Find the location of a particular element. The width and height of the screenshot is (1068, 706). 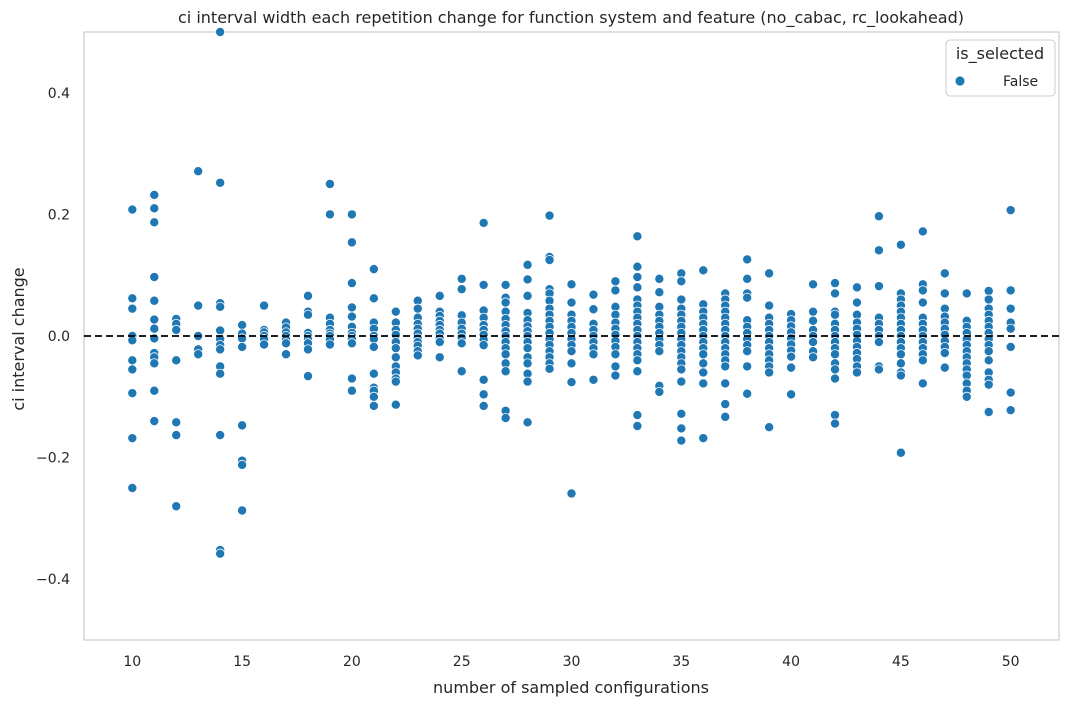

x-tick-label: 30 is located at coordinates (572, 662).